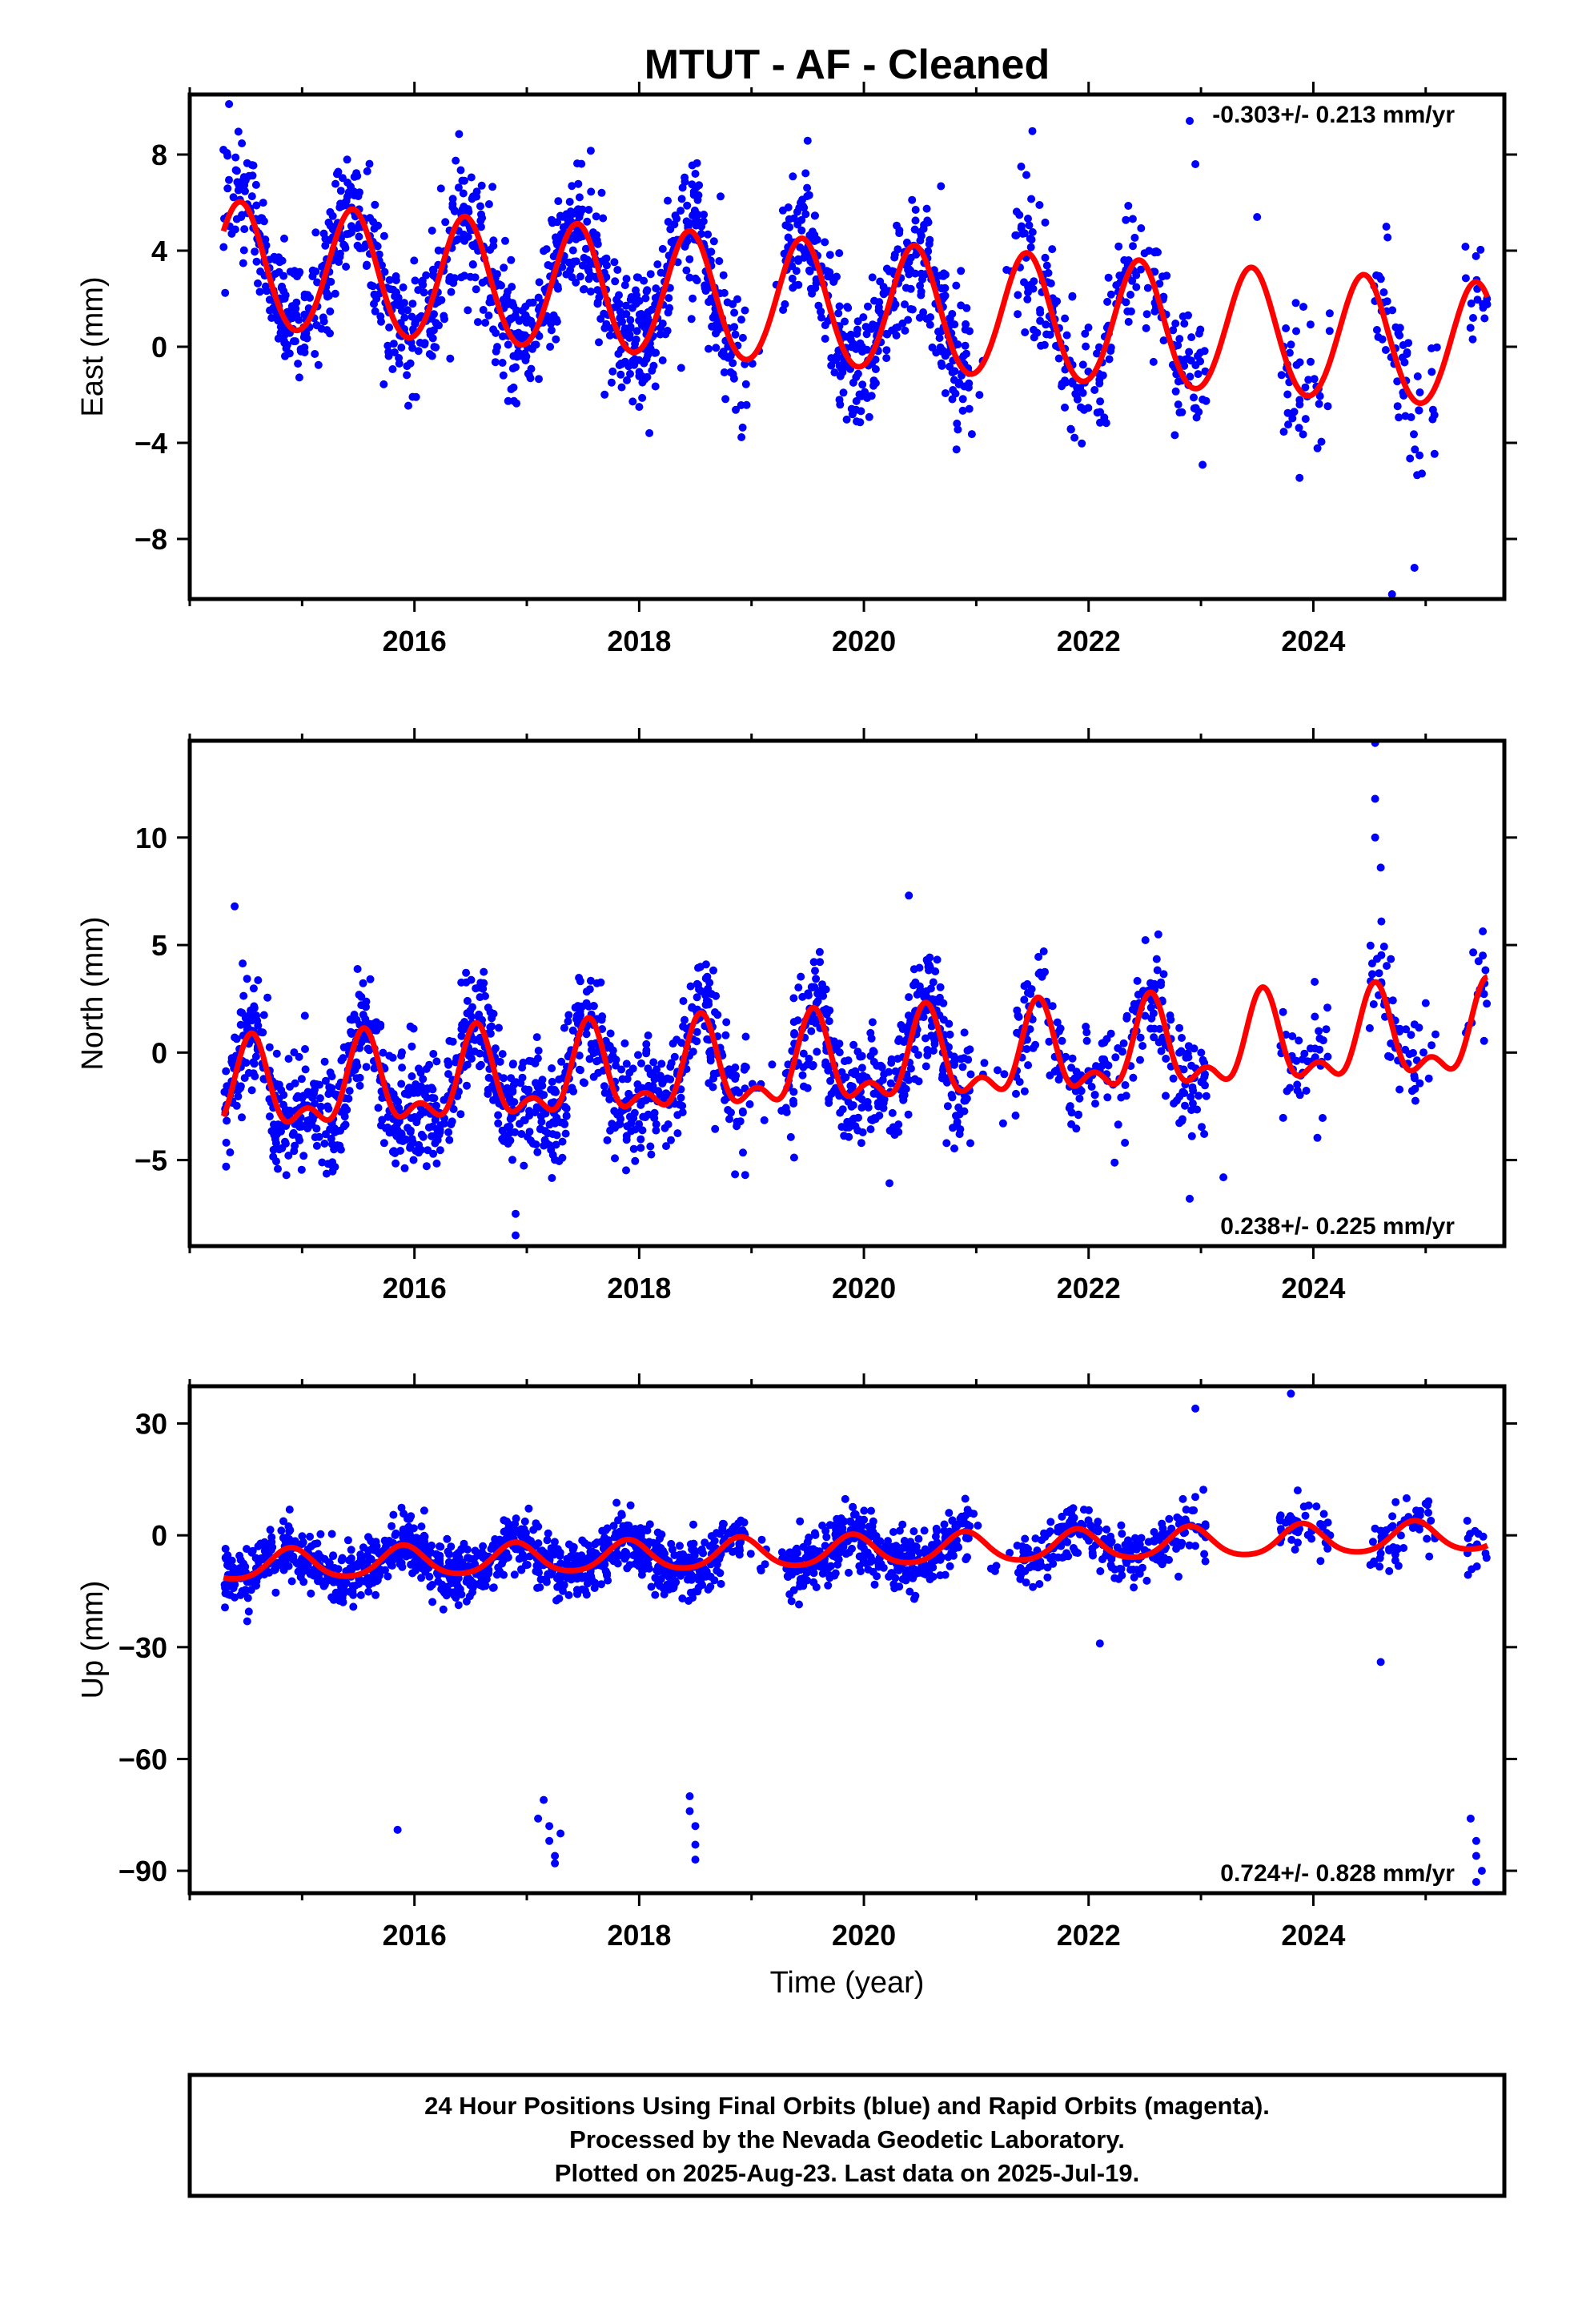  What do you see at coordinates (159, 946) in the screenshot?
I see `north-y-tick-label: 5` at bounding box center [159, 946].